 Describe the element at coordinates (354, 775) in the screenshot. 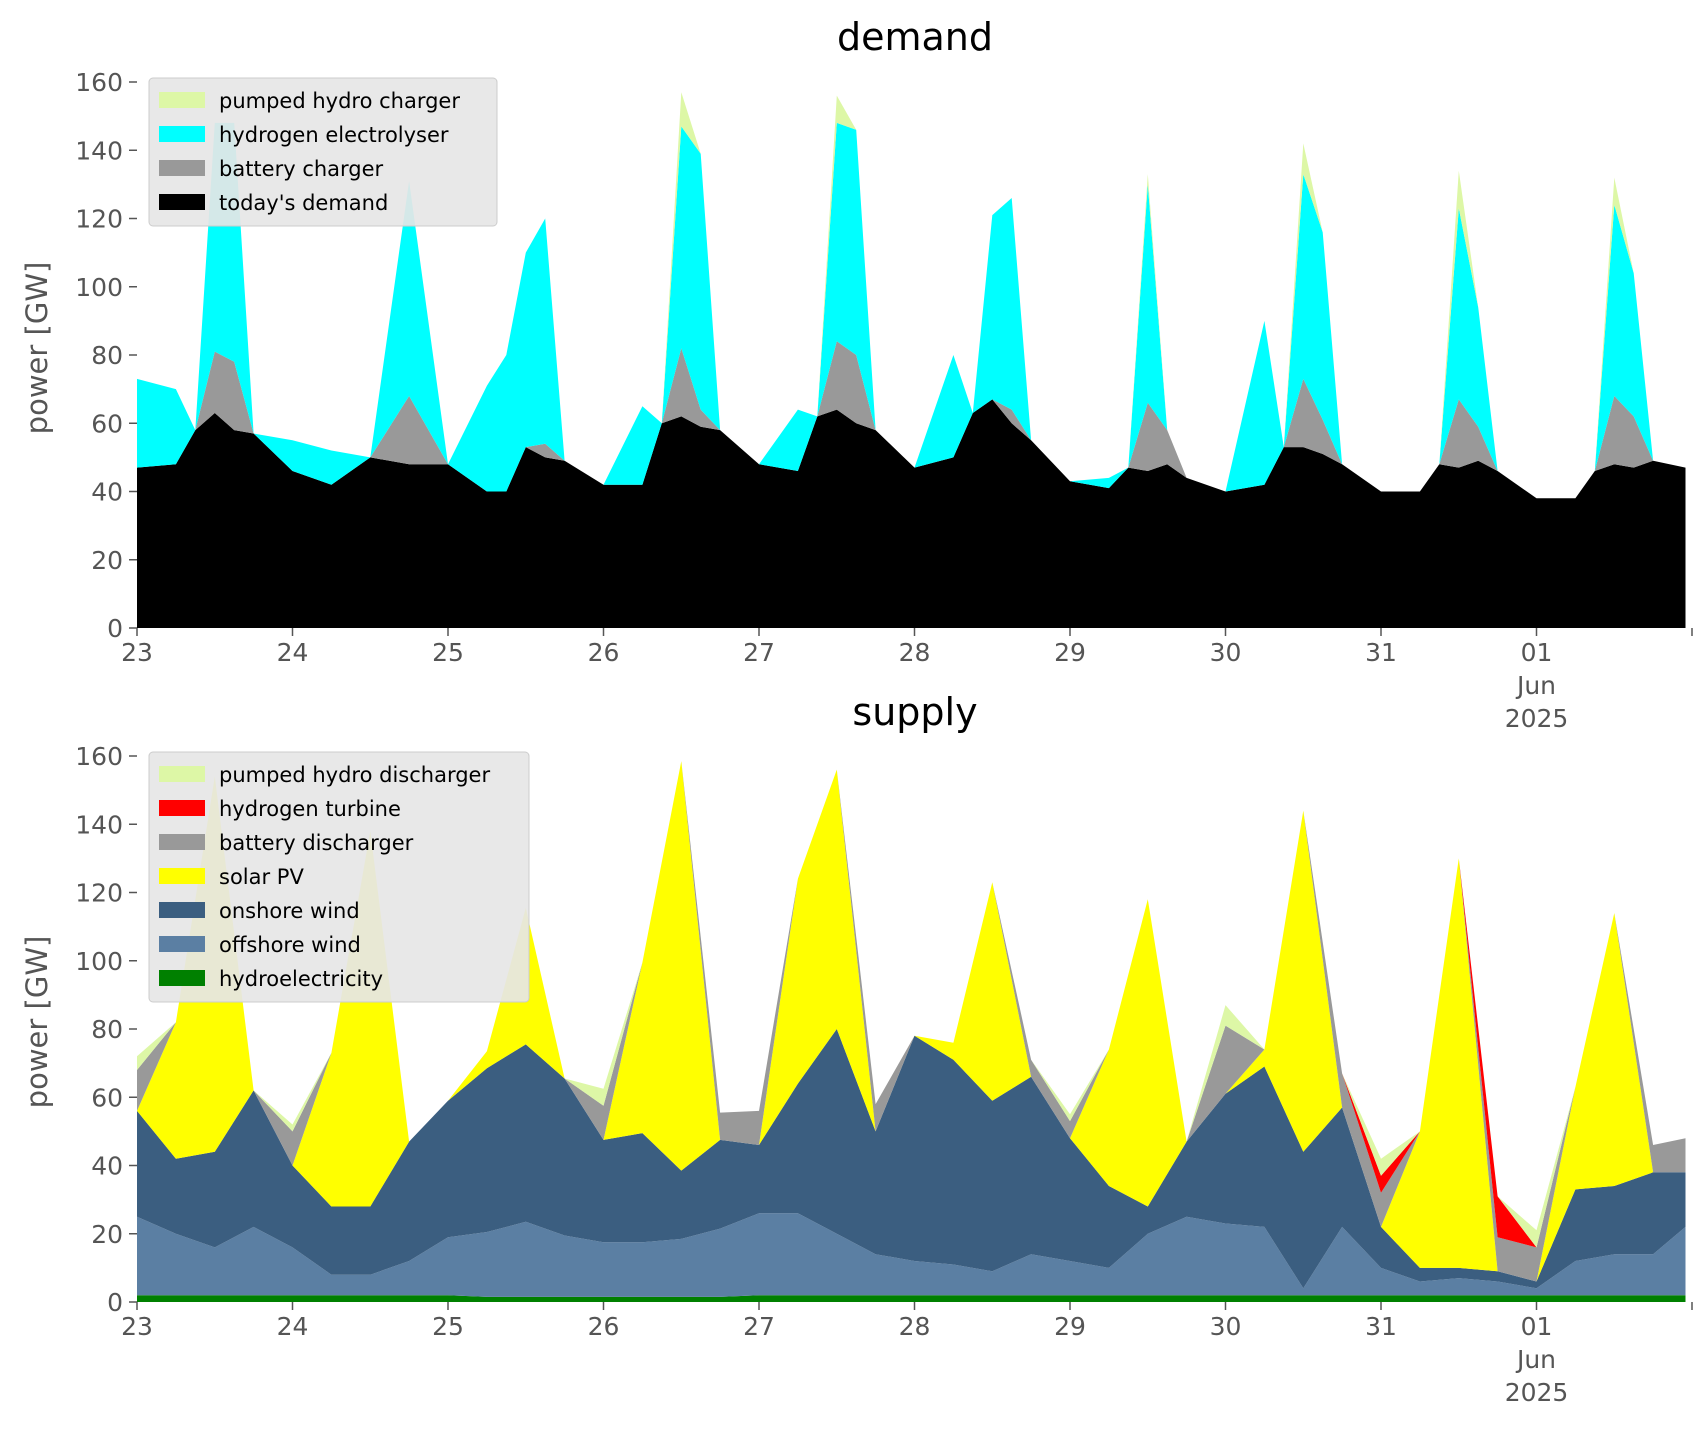

I see `legend-label: pumped hydro discharger` at that location.